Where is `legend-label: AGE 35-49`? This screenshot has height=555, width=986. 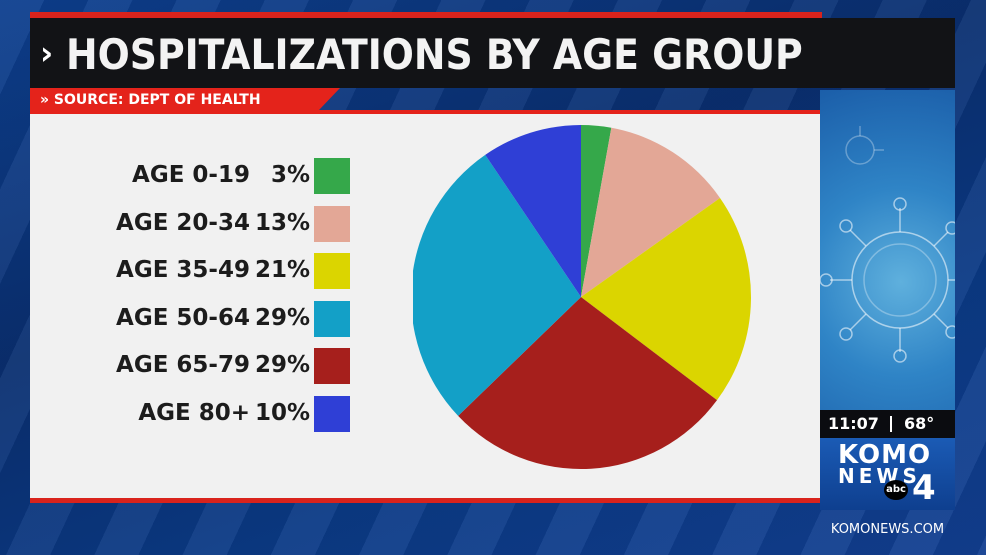 legend-label: AGE 35-49 is located at coordinates (183, 270).